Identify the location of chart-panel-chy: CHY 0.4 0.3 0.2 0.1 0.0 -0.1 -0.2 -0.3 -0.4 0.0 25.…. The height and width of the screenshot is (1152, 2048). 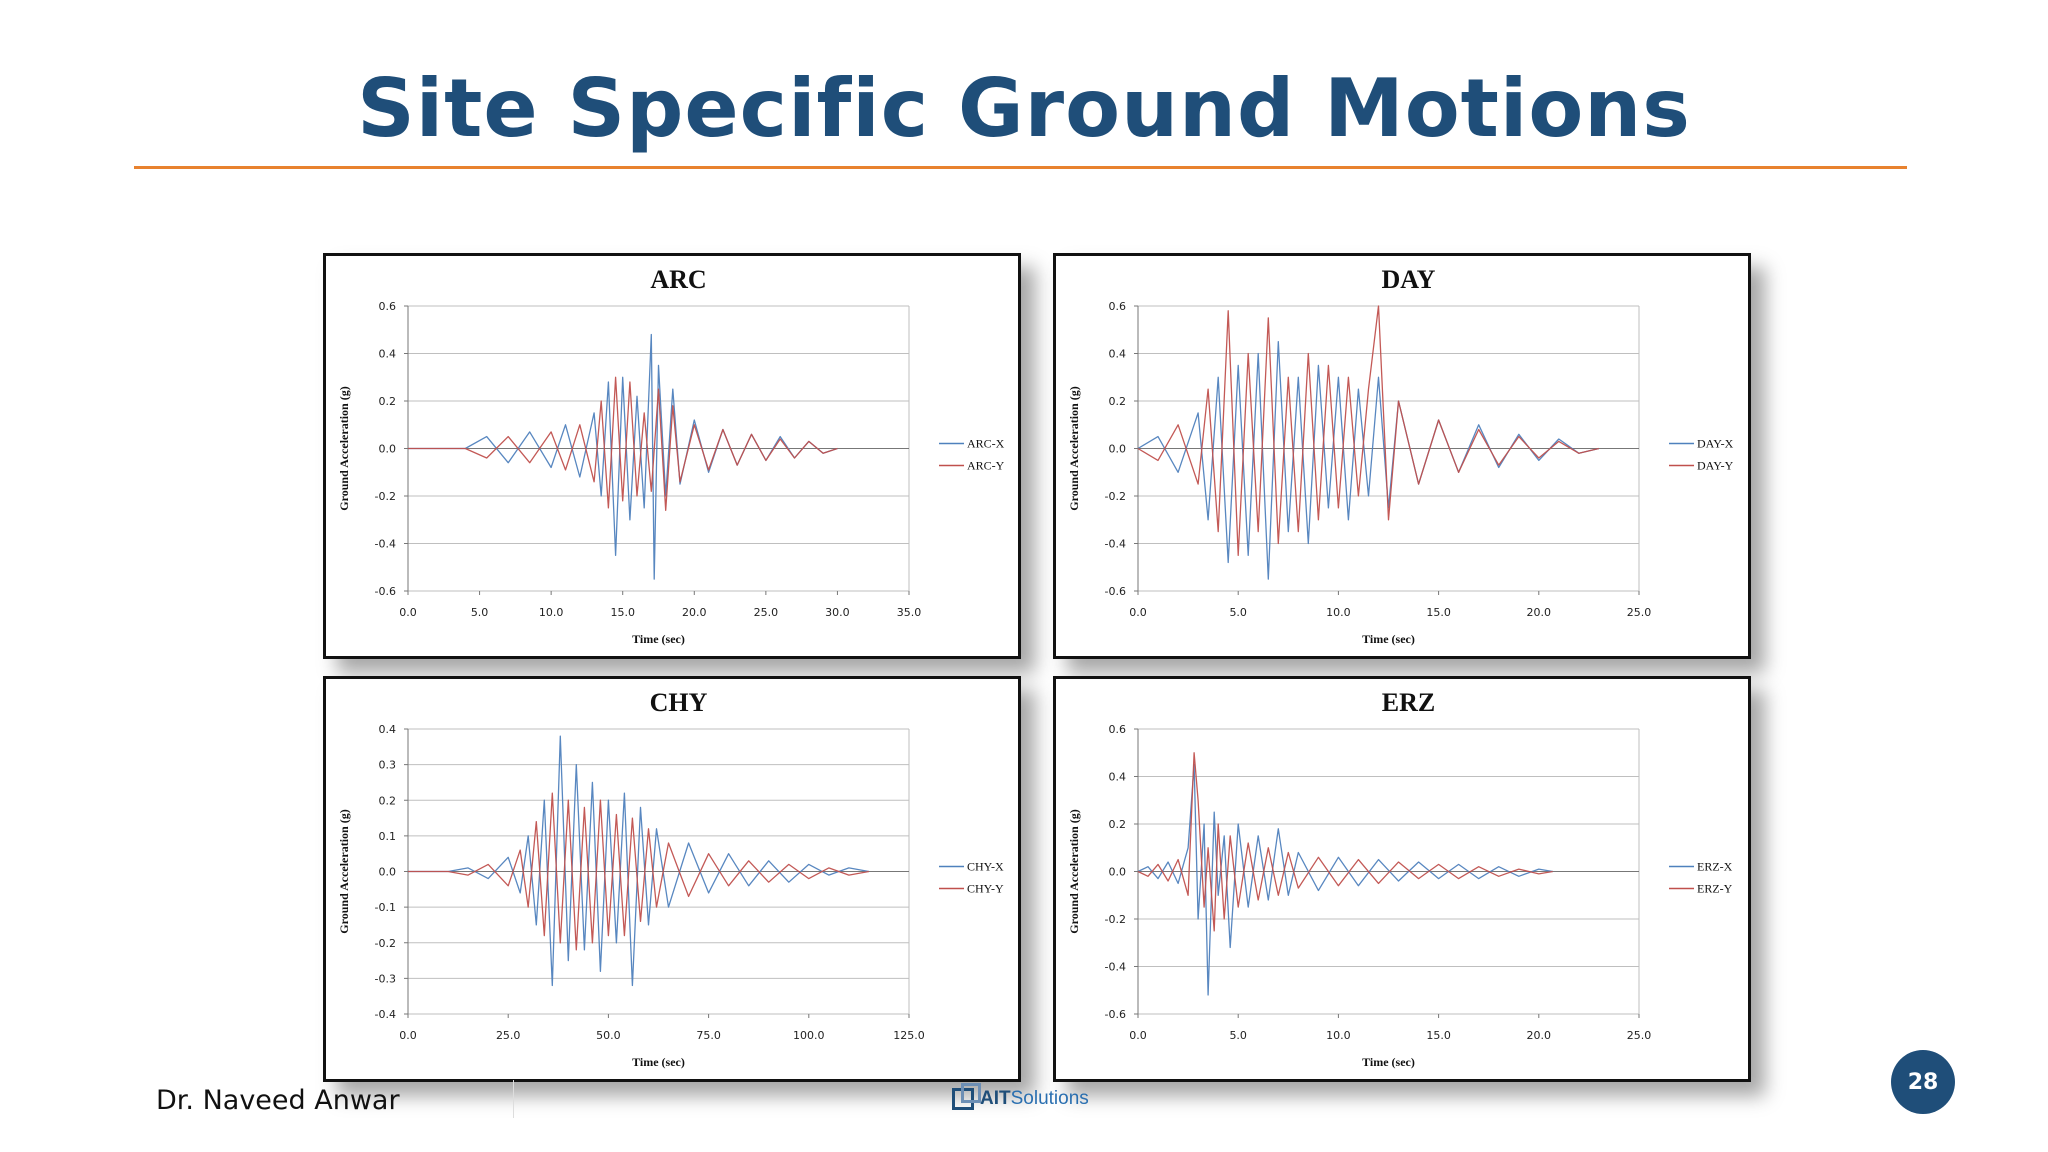
(672, 879).